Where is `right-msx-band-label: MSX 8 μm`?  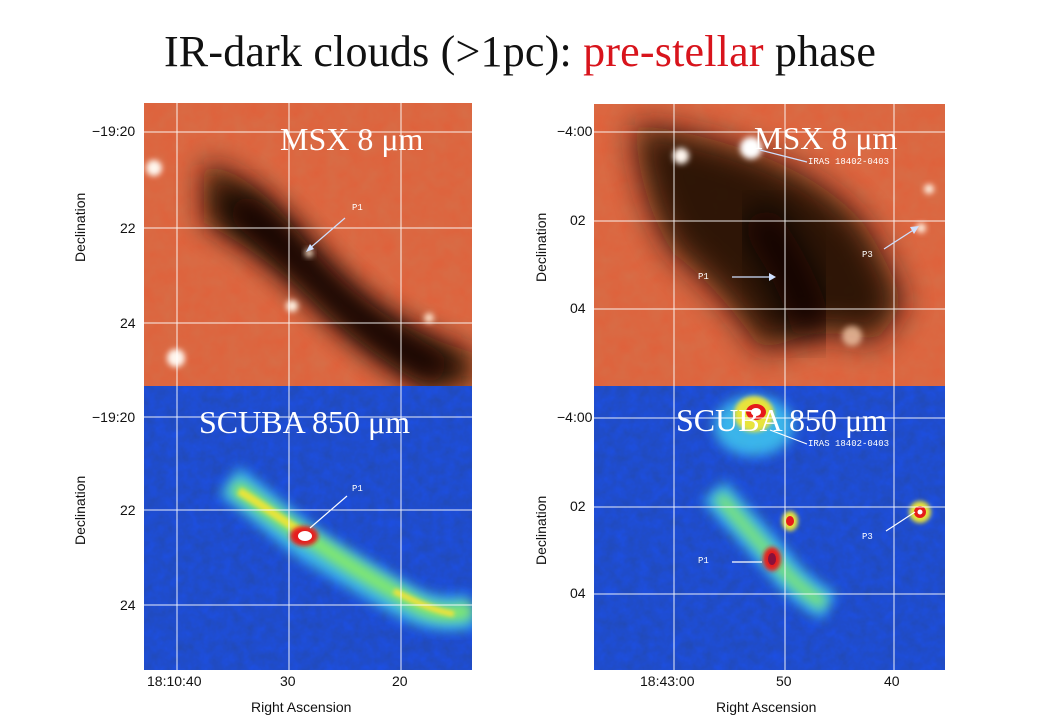 right-msx-band-label: MSX 8 μm is located at coordinates (826, 138).